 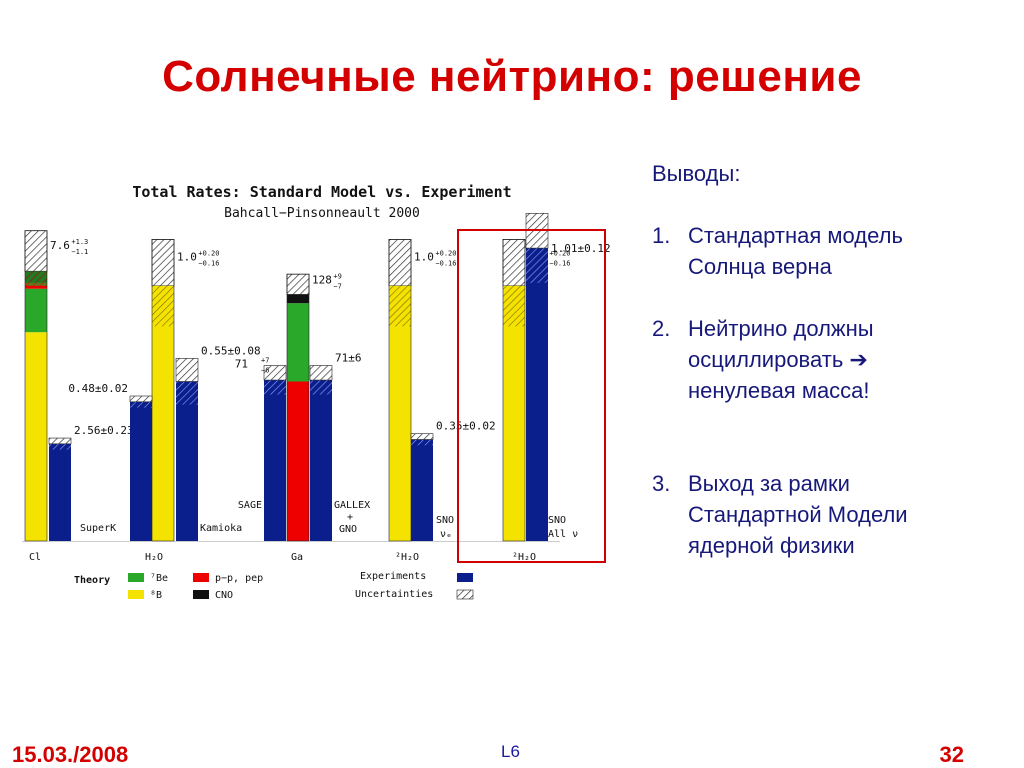 I want to click on experiment-value-label: 71±6, so click(x=348, y=358).